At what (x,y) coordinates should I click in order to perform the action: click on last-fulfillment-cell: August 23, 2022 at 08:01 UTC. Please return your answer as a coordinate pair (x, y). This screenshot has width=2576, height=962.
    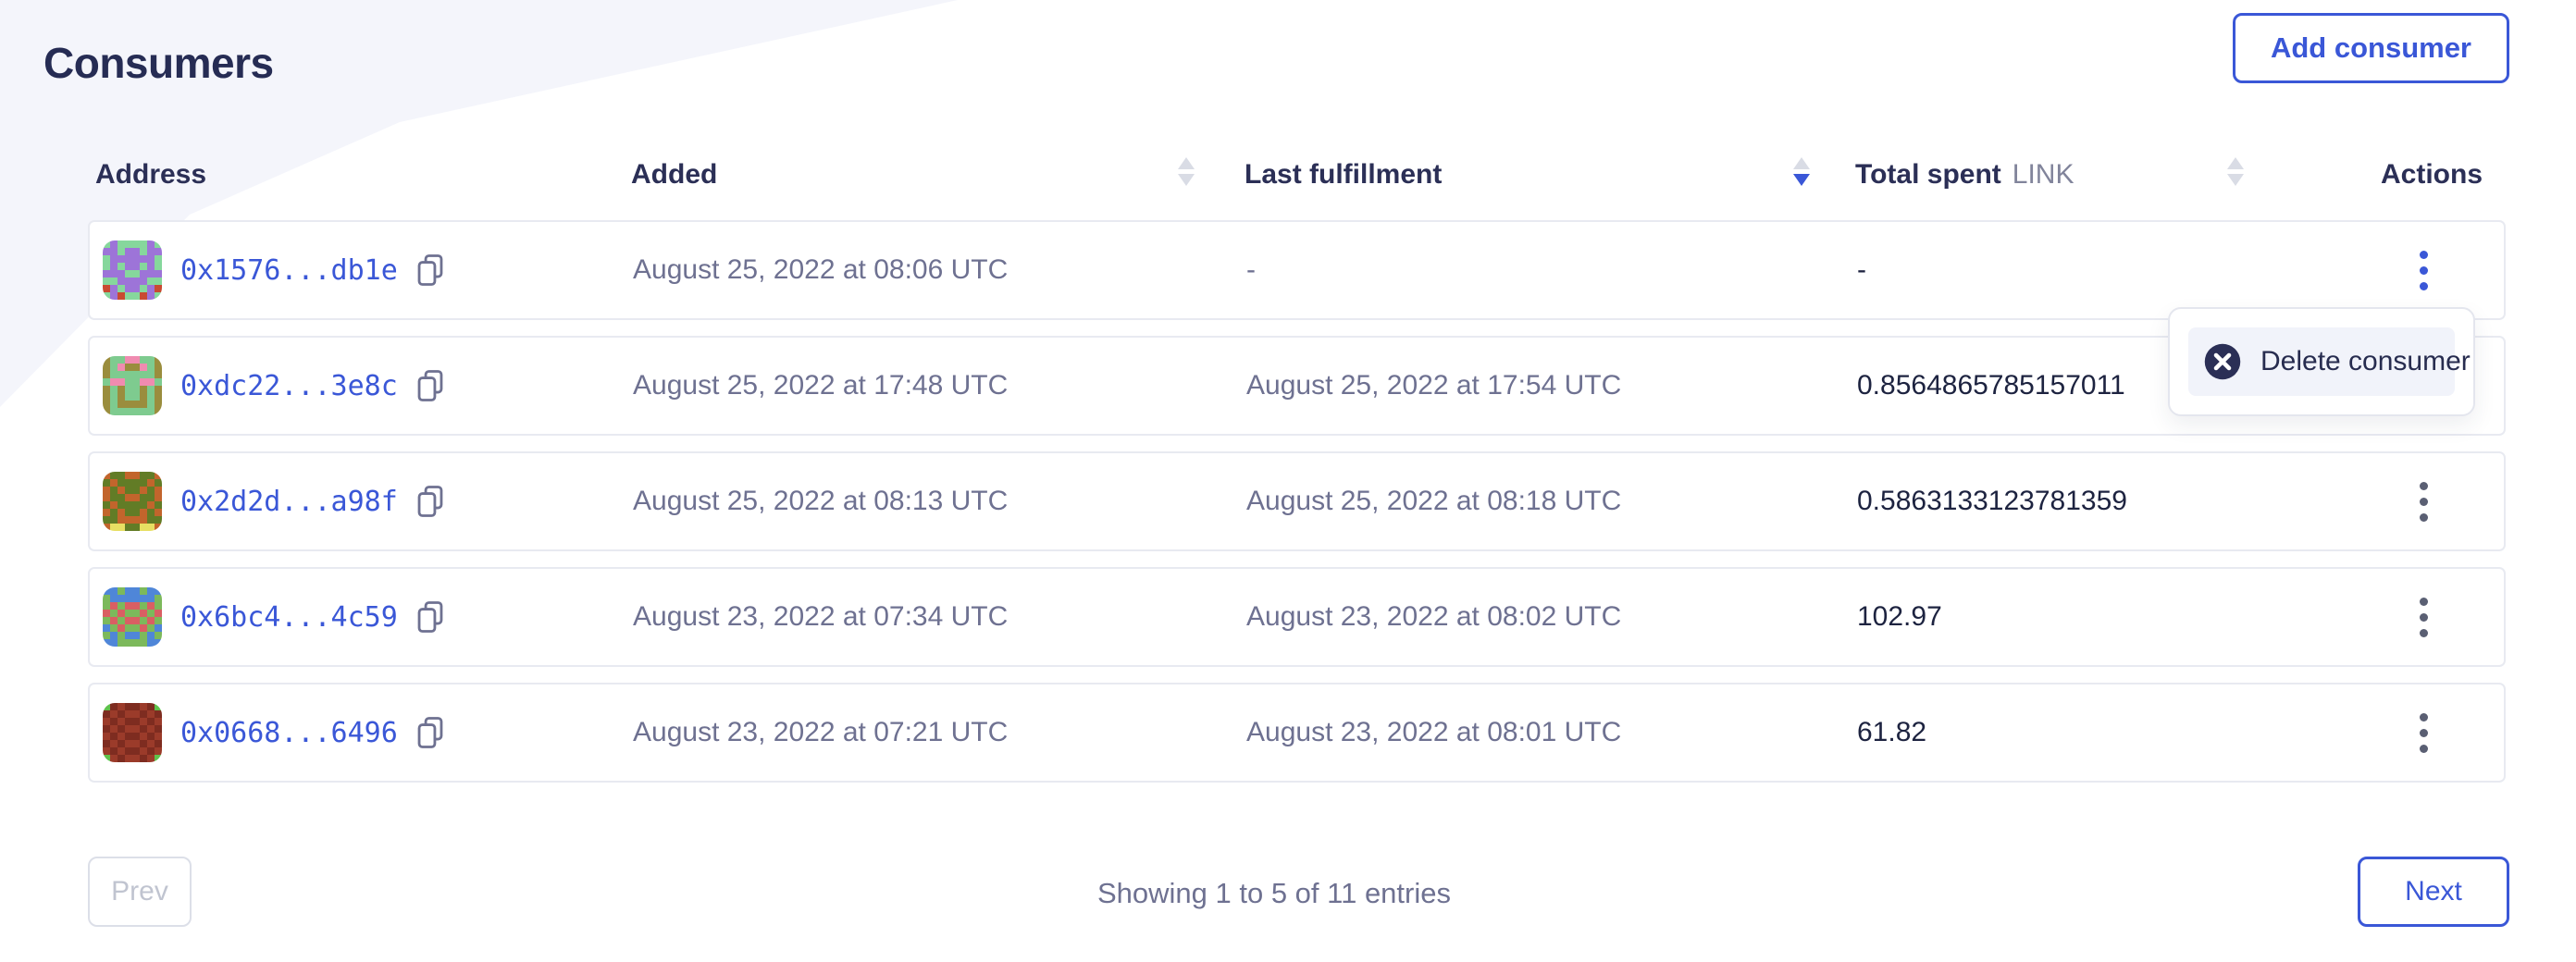
    Looking at the image, I should click on (1434, 732).